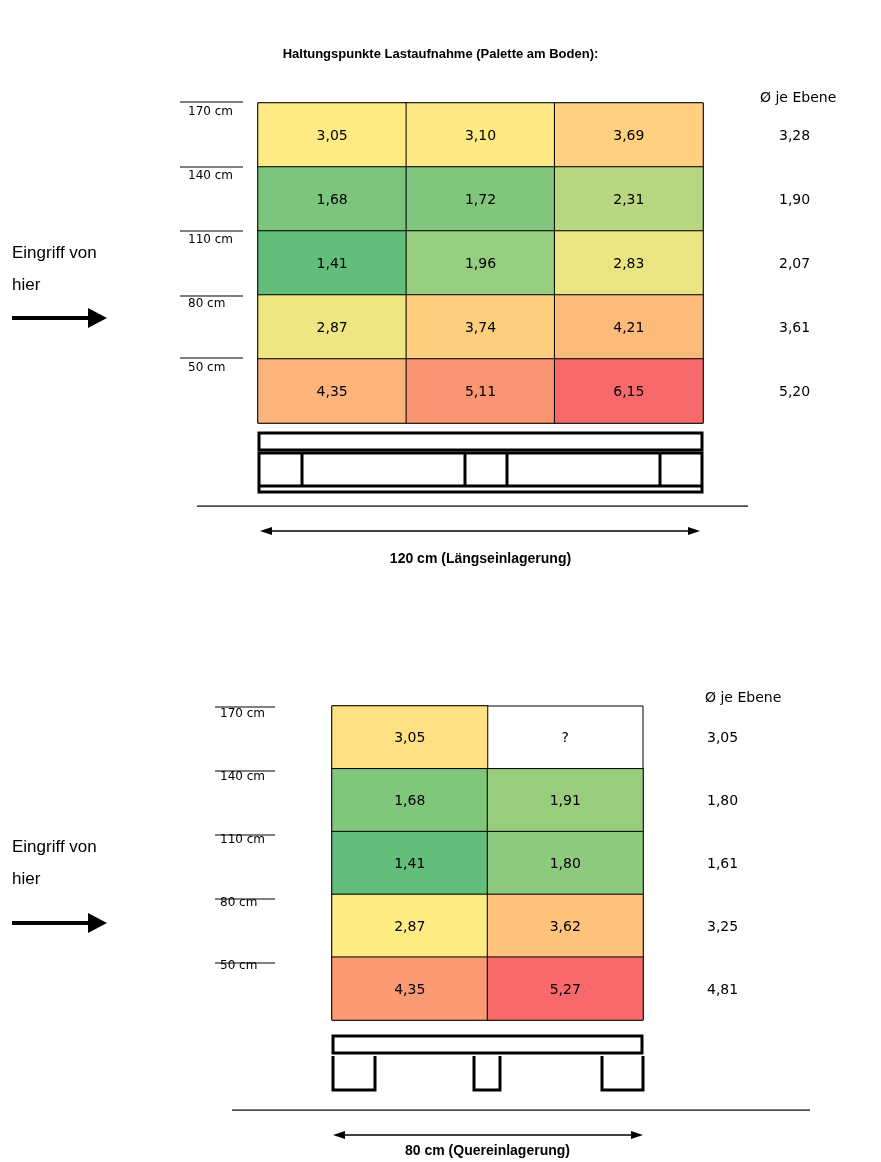 This screenshot has height=1162, width=881. I want to click on x-axis-title: 120 cm (Längseinlagerung), so click(480, 558).